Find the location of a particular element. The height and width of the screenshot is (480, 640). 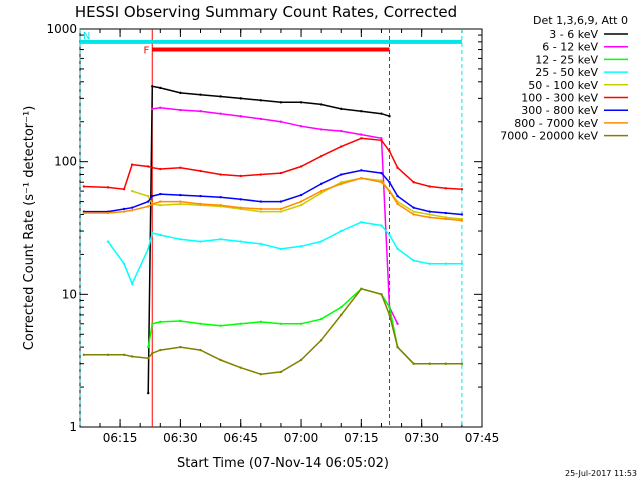

y-axis-label: Corrected Count Rate (s⁻¹ detector⁻¹) is located at coordinates (29, 228).